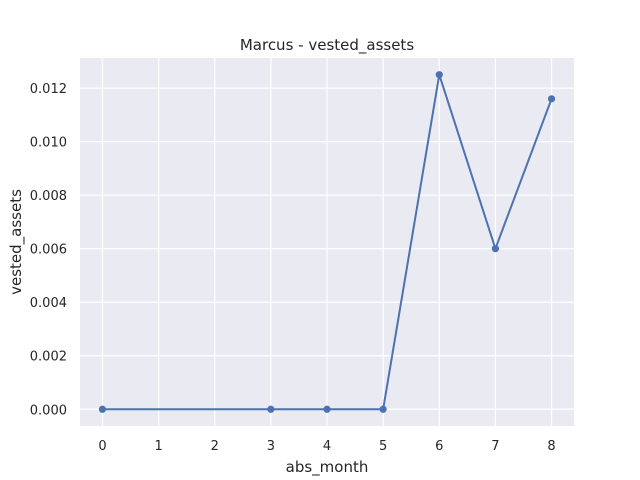 The width and height of the screenshot is (640, 480). I want to click on x-tick-label: 5, so click(383, 446).